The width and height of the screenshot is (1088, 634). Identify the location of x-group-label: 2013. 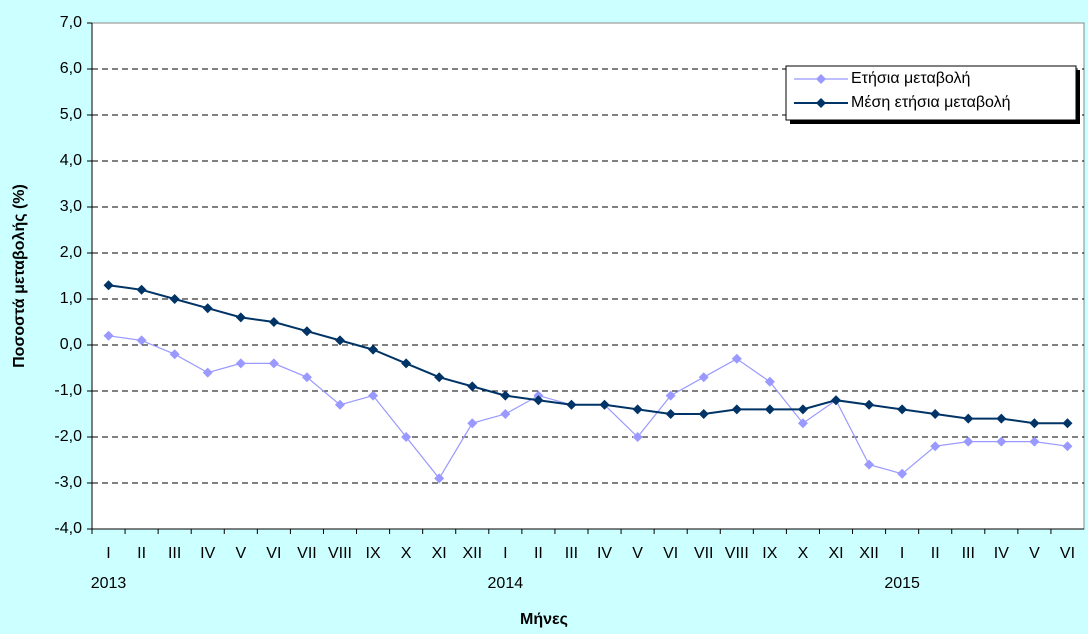
(109, 583).